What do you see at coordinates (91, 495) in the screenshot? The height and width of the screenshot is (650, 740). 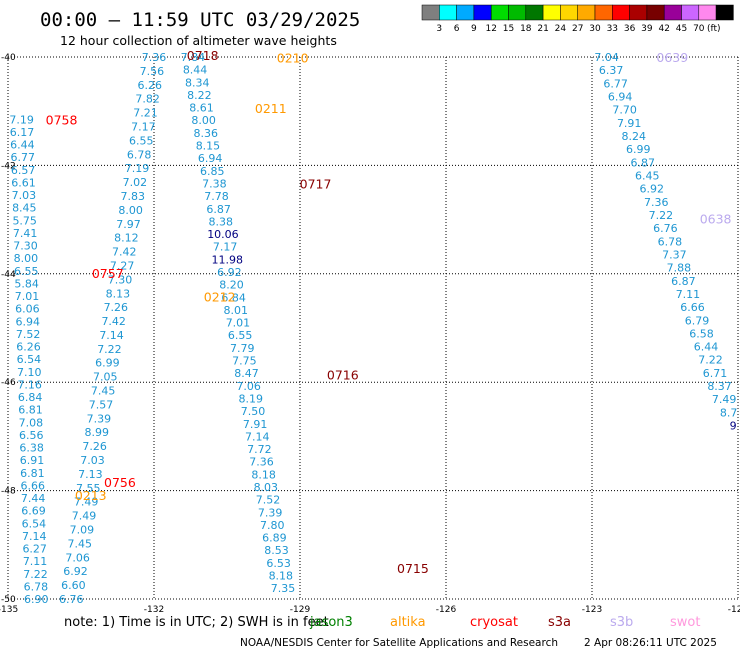 I see `pass-time-label: 0213` at bounding box center [91, 495].